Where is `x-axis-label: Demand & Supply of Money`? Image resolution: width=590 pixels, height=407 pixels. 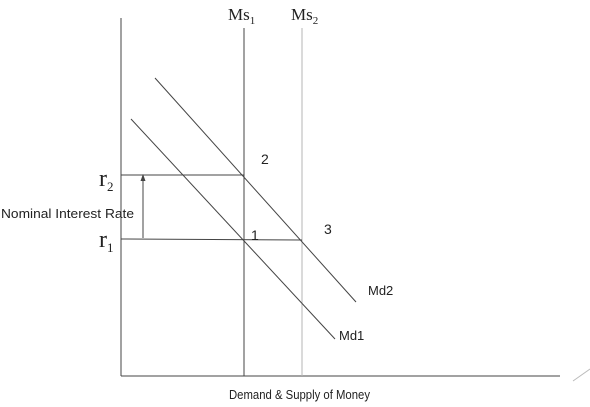 x-axis-label: Demand & Supply of Money is located at coordinates (299, 394).